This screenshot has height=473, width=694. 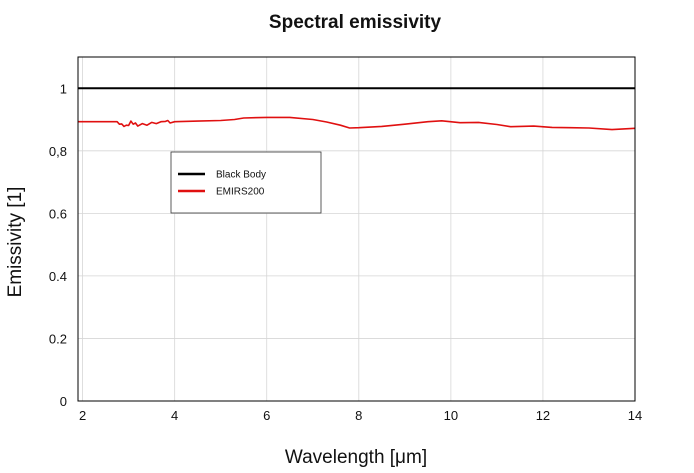 I want to click on y-tick-label: 0.2, so click(x=58, y=338).